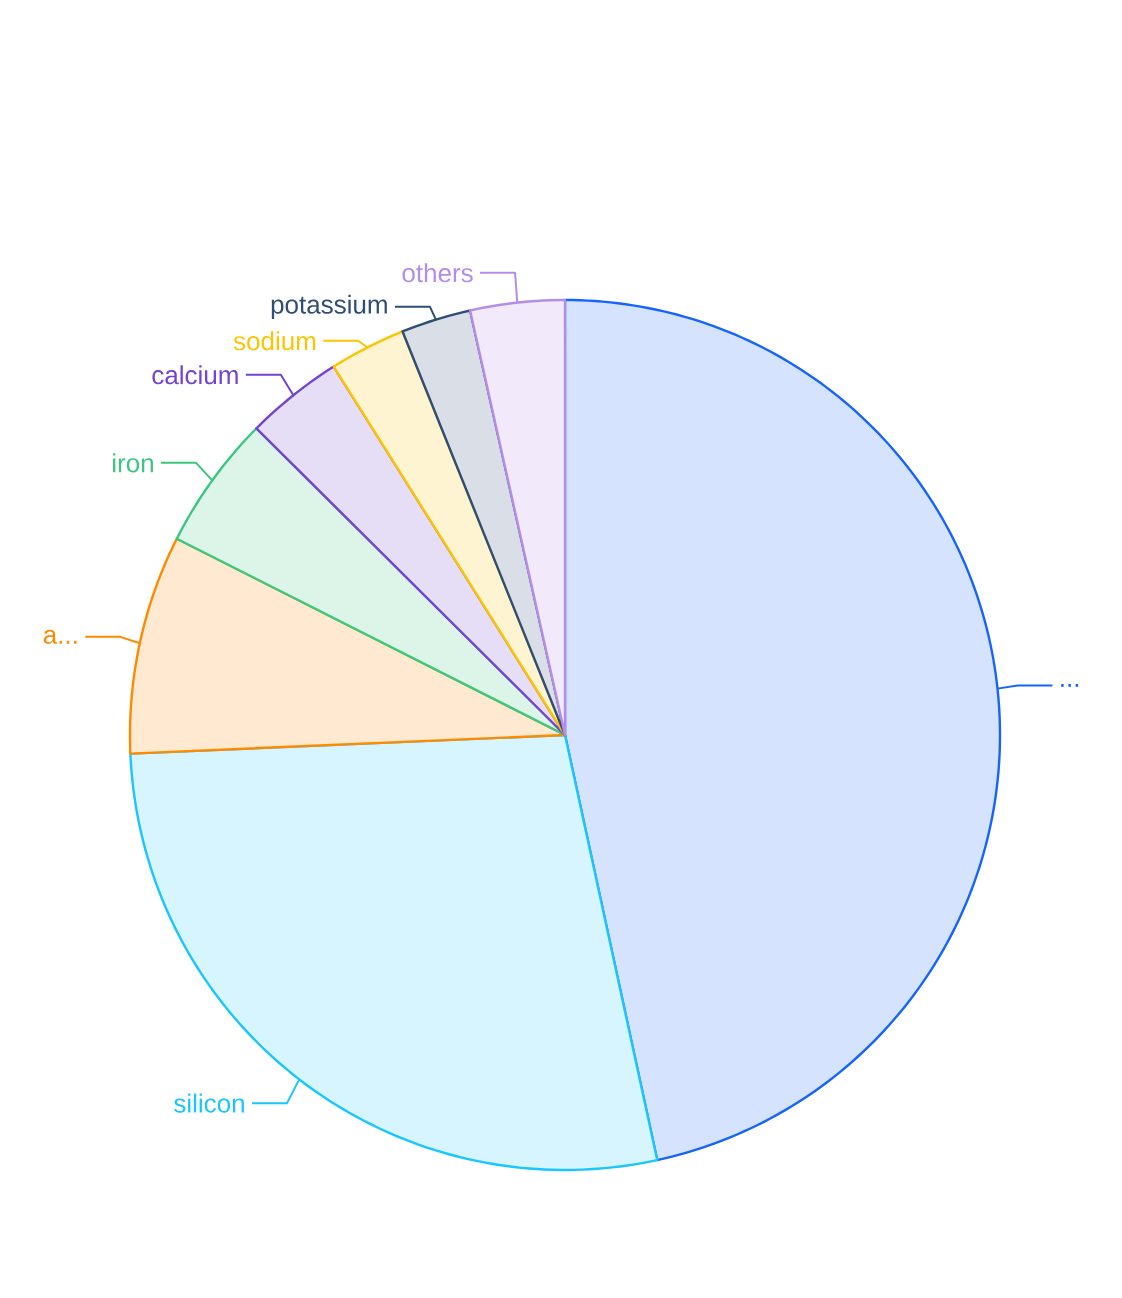 The image size is (1122, 1298). What do you see at coordinates (209, 1103) in the screenshot?
I see `slice-label: silicon` at bounding box center [209, 1103].